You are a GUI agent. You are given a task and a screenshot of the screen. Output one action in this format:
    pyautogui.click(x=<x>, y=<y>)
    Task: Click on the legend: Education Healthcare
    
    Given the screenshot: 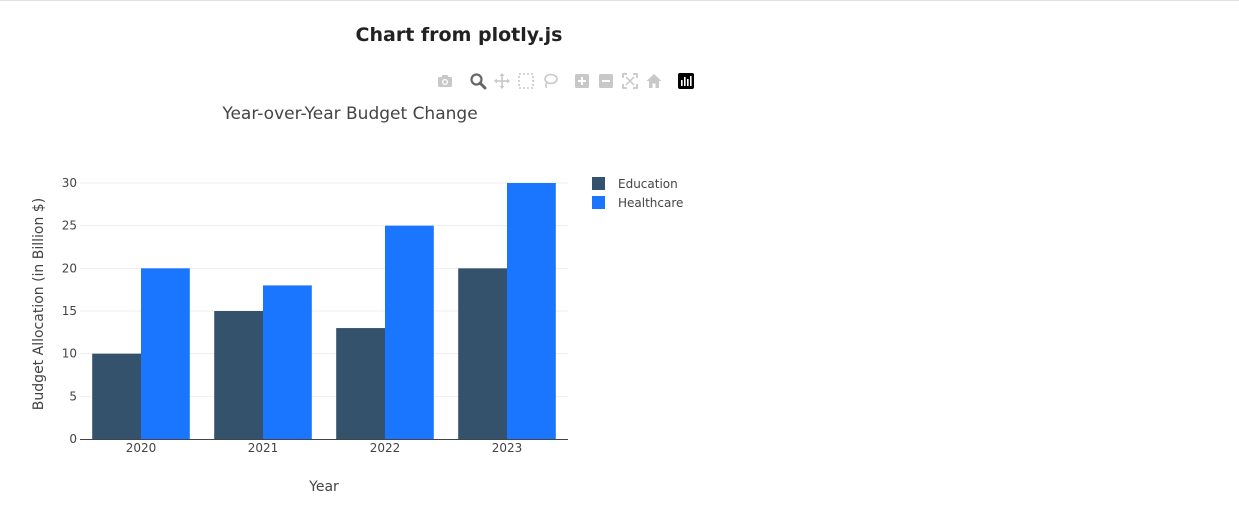 What is the action you would take?
    pyautogui.click(x=637, y=193)
    